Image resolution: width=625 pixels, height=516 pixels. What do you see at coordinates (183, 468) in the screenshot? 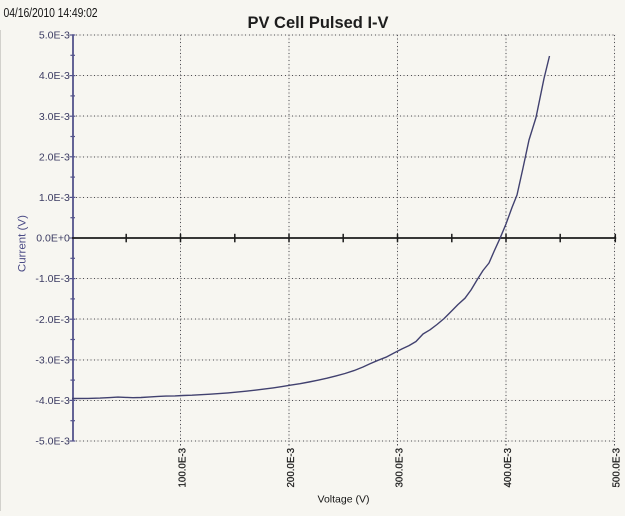
I see `svg-text: 100.0E-3` at bounding box center [183, 468].